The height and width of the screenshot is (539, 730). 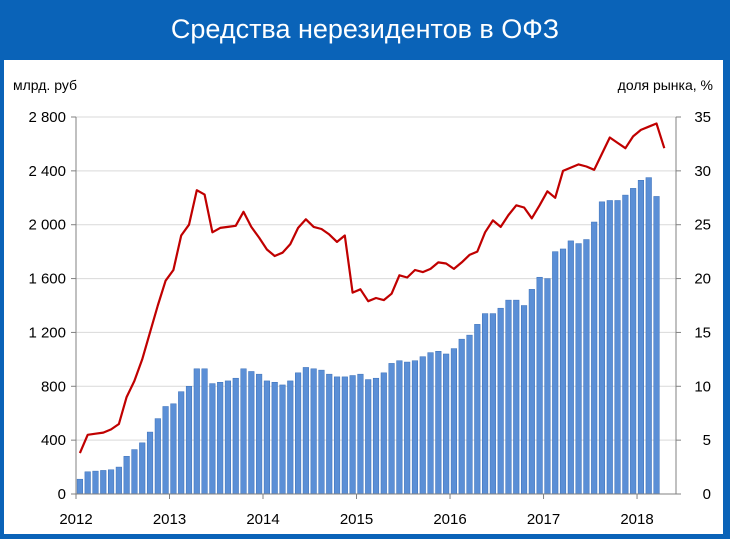 I want to click on chart-title: Средства нерезидентов в ОФЗ, so click(x=365, y=29).